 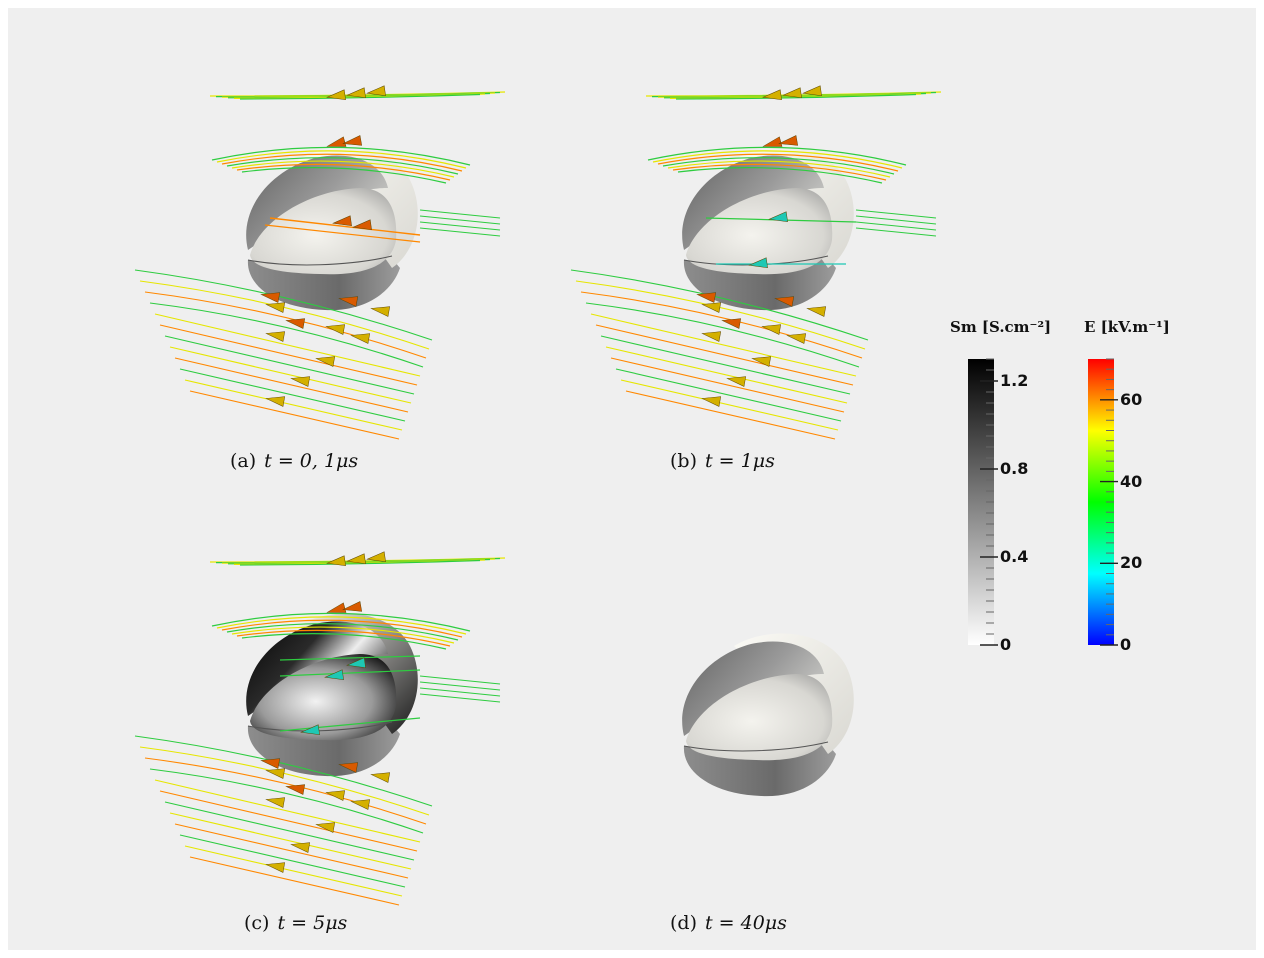 I want to click on sm-tick-label: 1.2, so click(x=1014, y=380).